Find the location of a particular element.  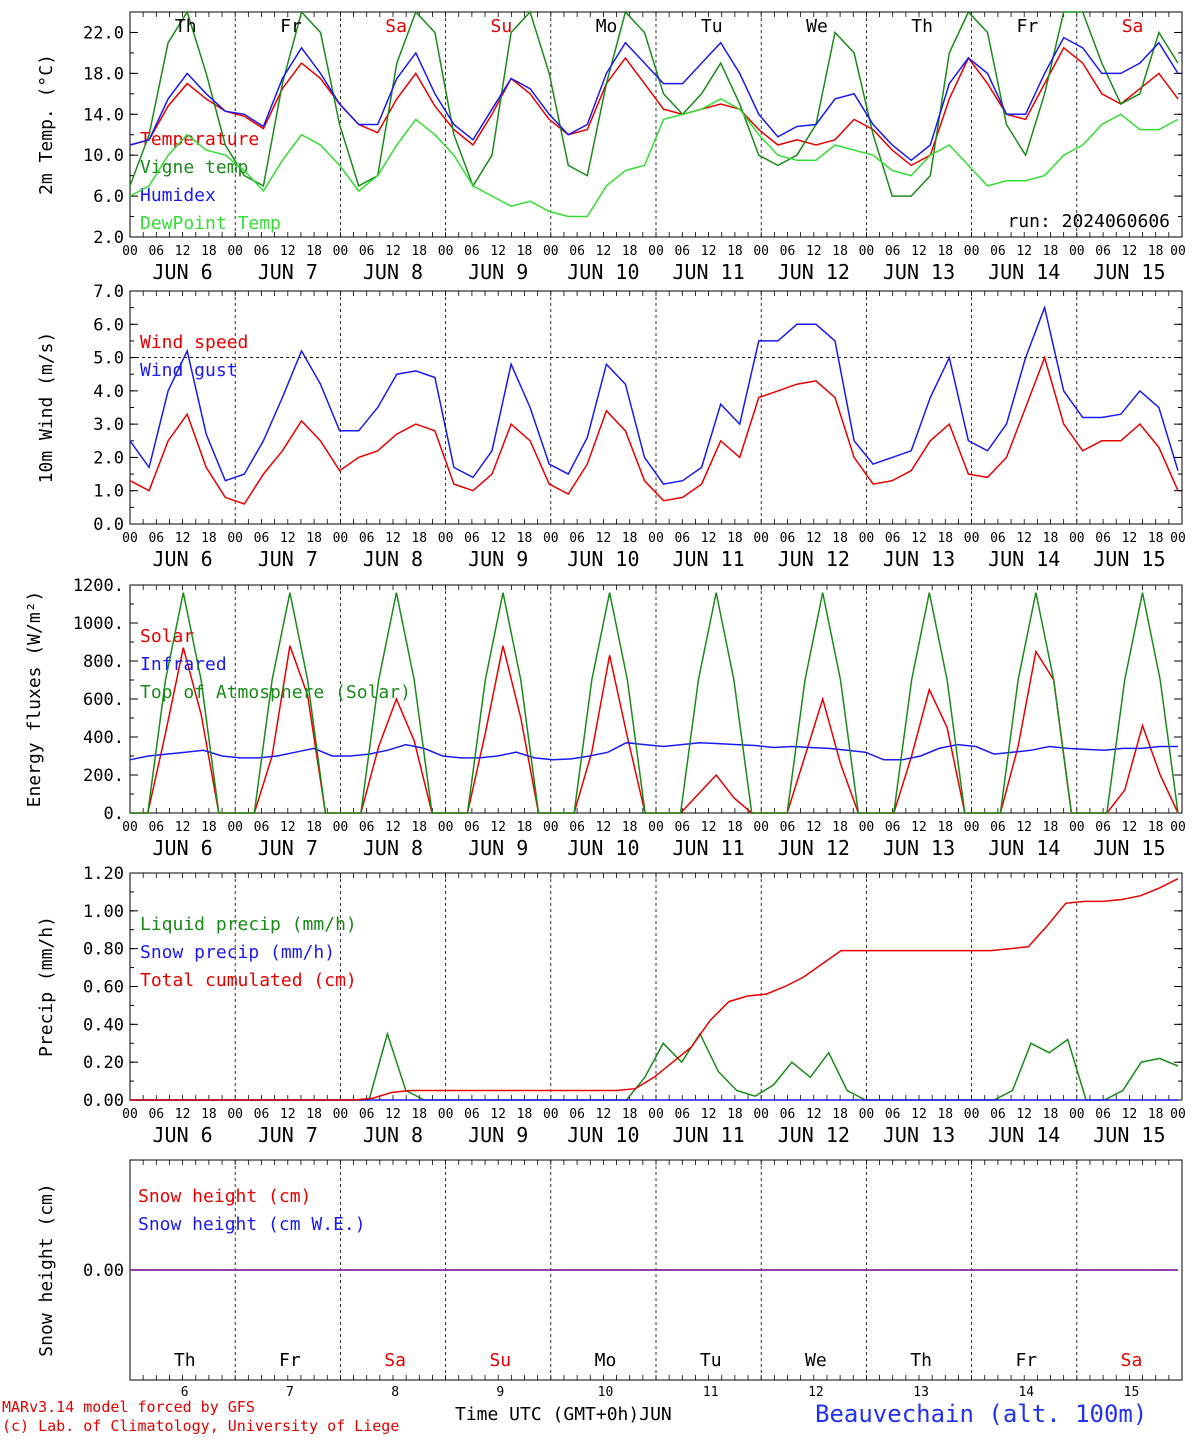

day-name: Mo is located at coordinates (607, 26).